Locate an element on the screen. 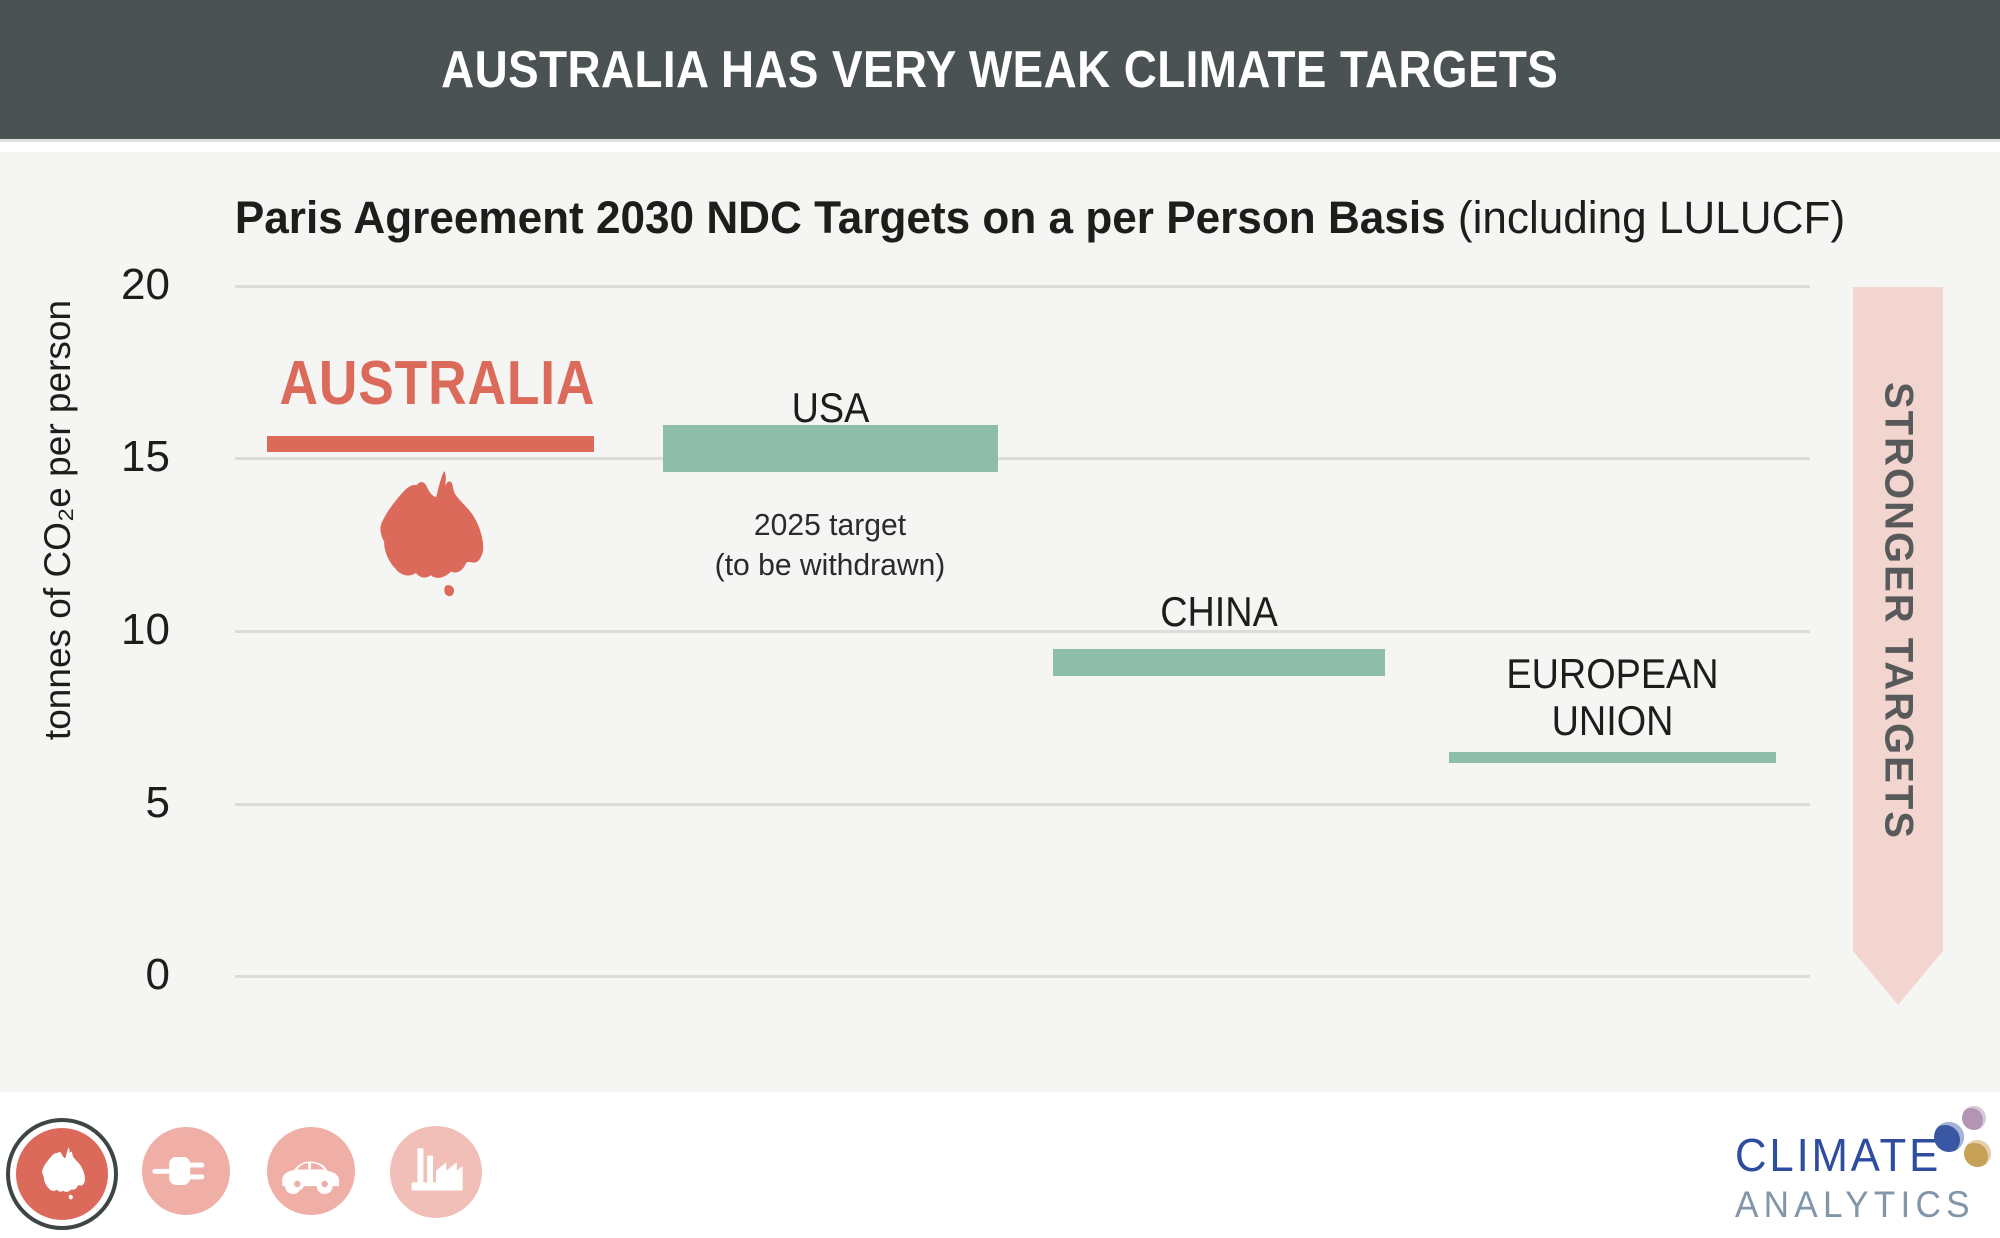 The image size is (2000, 1238). chart-title-suffix: (including LULUCF) is located at coordinates (1645, 217).